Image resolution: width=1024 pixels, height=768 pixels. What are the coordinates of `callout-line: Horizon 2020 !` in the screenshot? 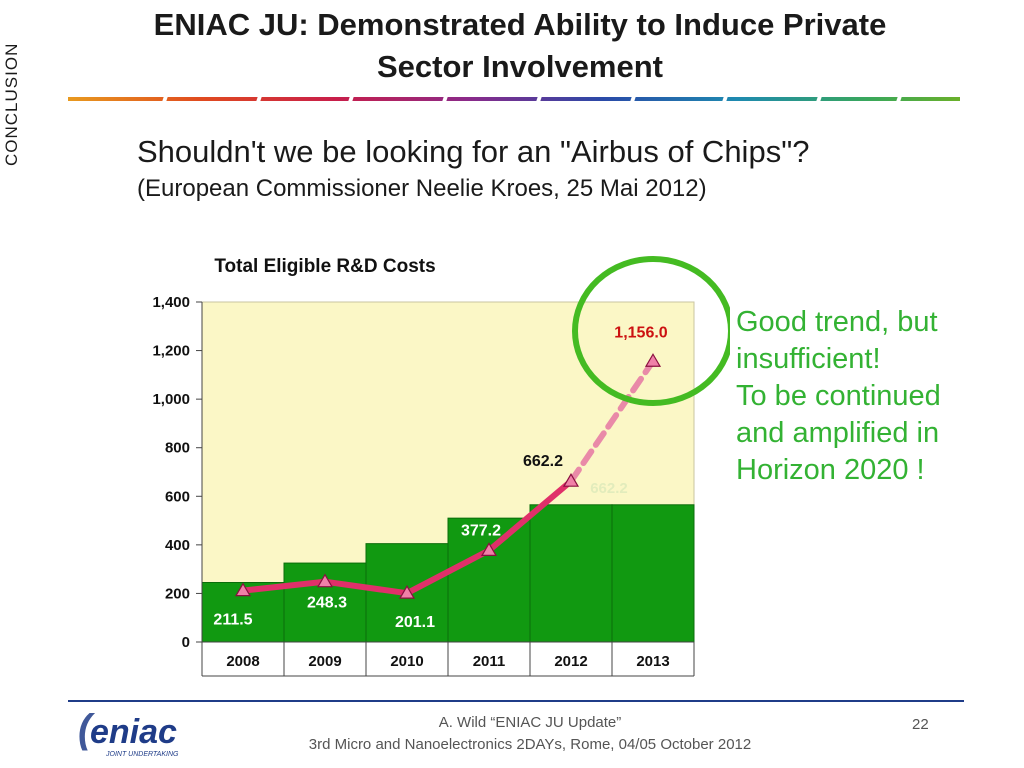 It's located at (830, 470).